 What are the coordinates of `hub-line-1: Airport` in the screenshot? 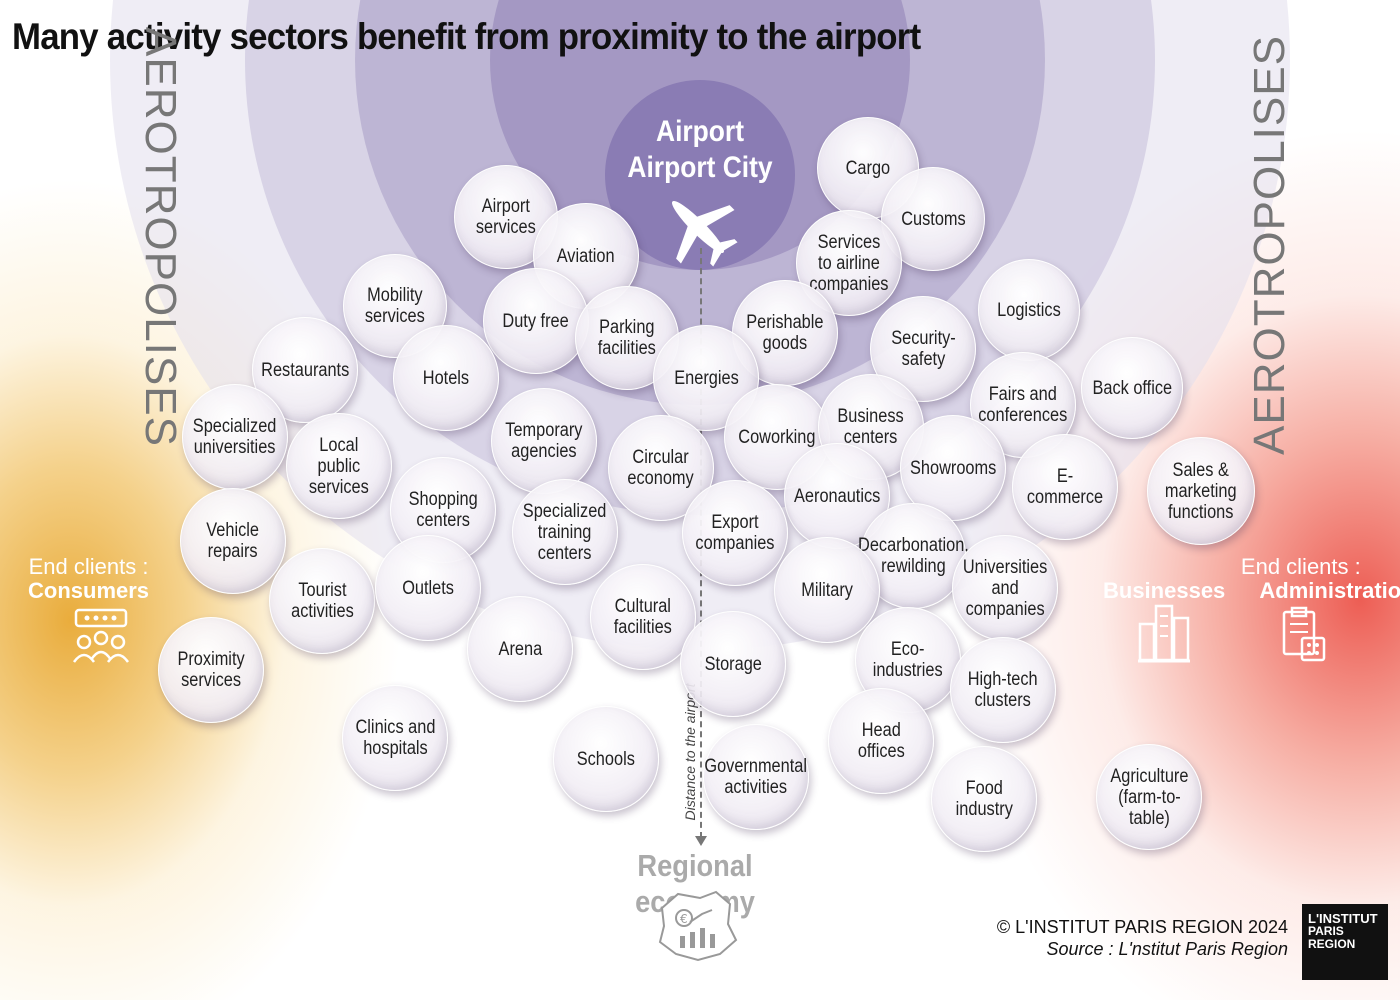 It's located at (700, 131).